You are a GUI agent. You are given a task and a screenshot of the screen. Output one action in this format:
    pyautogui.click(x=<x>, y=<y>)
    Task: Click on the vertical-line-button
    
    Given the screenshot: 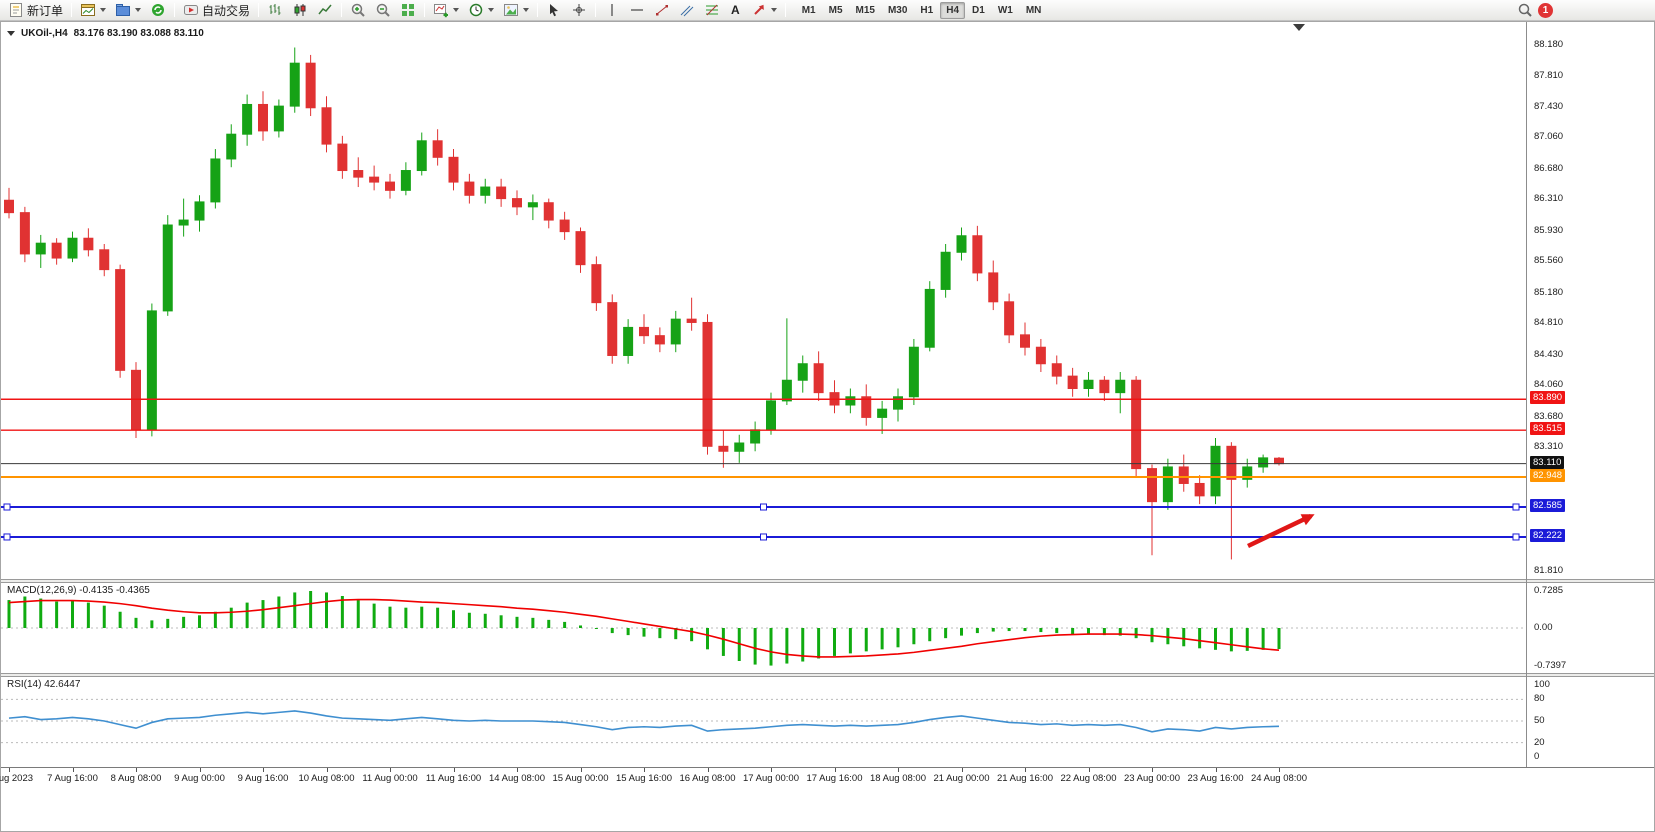 What is the action you would take?
    pyautogui.click(x=612, y=10)
    